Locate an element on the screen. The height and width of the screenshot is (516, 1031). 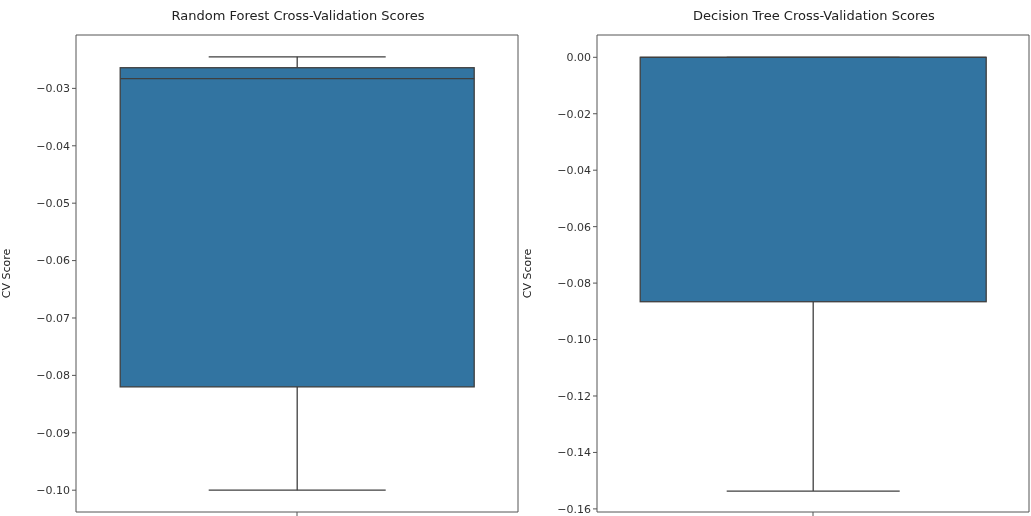
y-tick-label: −0.02 is located at coordinates (574, 114).